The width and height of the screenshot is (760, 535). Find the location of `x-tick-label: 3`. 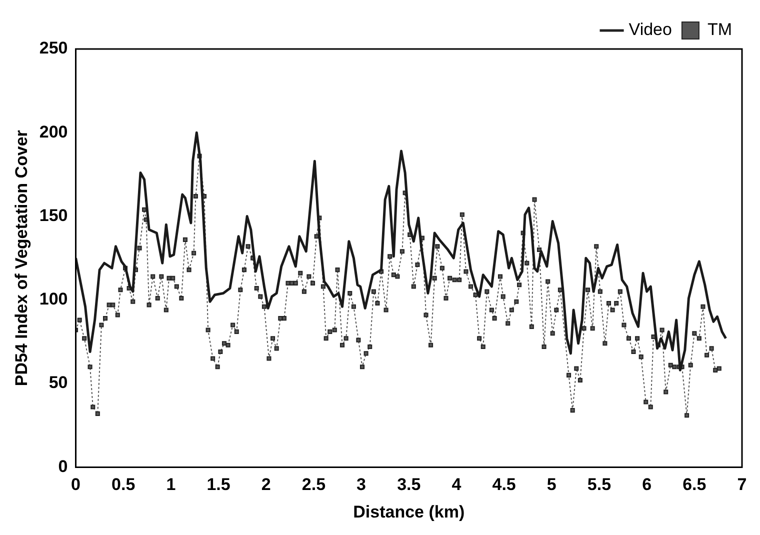

x-tick-label: 3 is located at coordinates (361, 484).